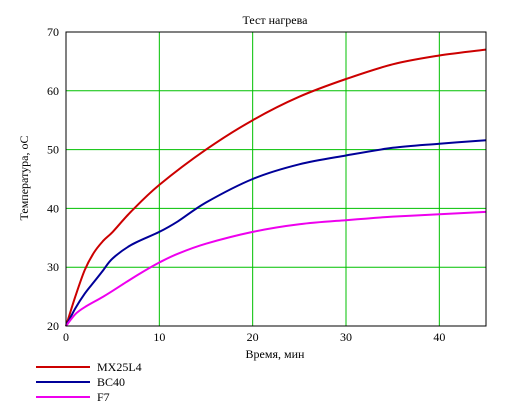 The height and width of the screenshot is (417, 513). I want to click on chart-title: Тест нагрева, so click(276, 20).